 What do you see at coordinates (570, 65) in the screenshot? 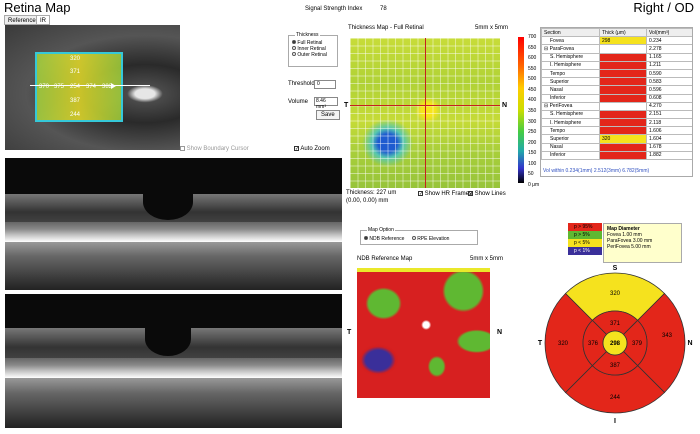
I see `sector-name: I. Hemisphere` at bounding box center [570, 65].